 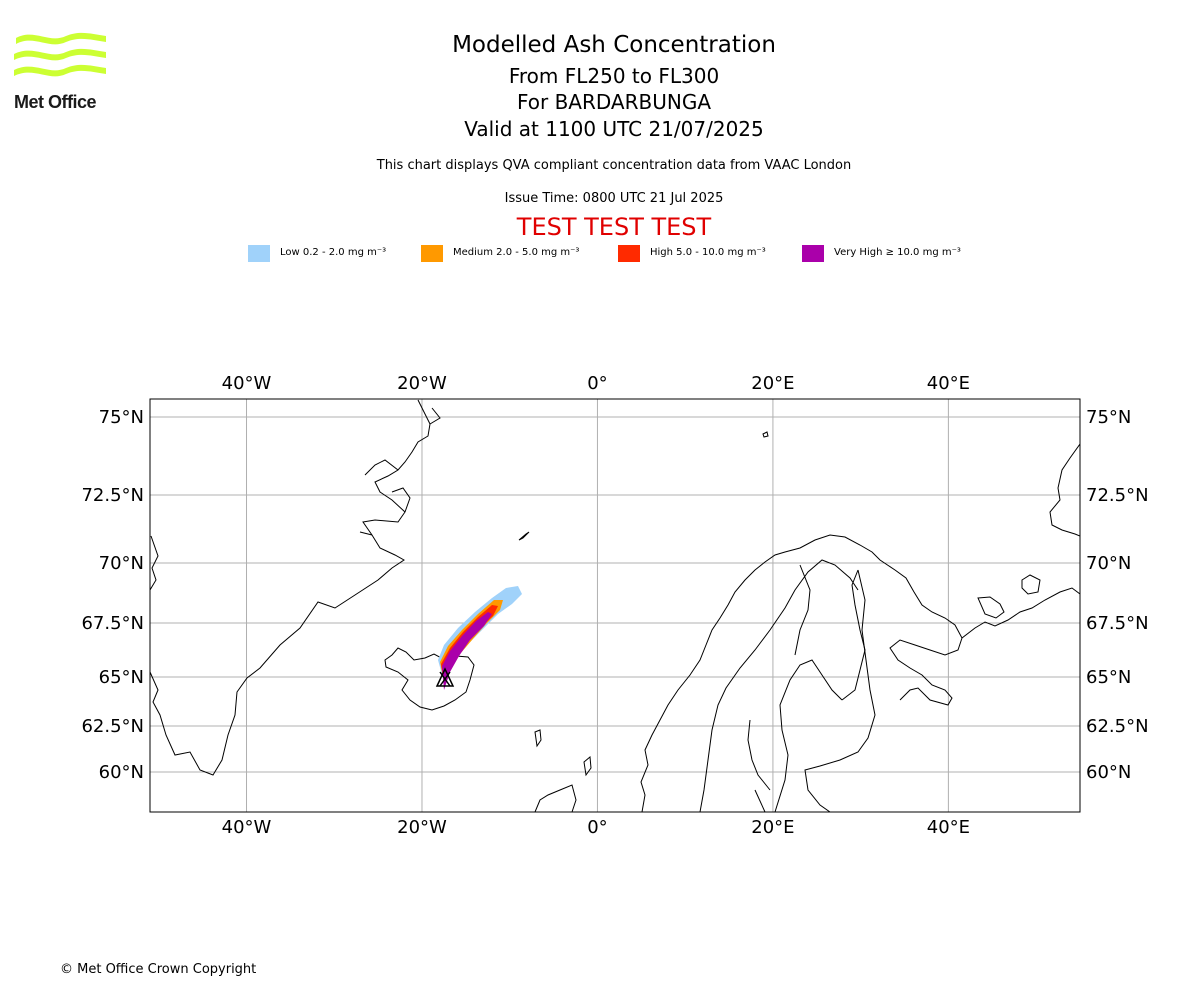 I want to click on shetland-coast, so click(x=587, y=766).